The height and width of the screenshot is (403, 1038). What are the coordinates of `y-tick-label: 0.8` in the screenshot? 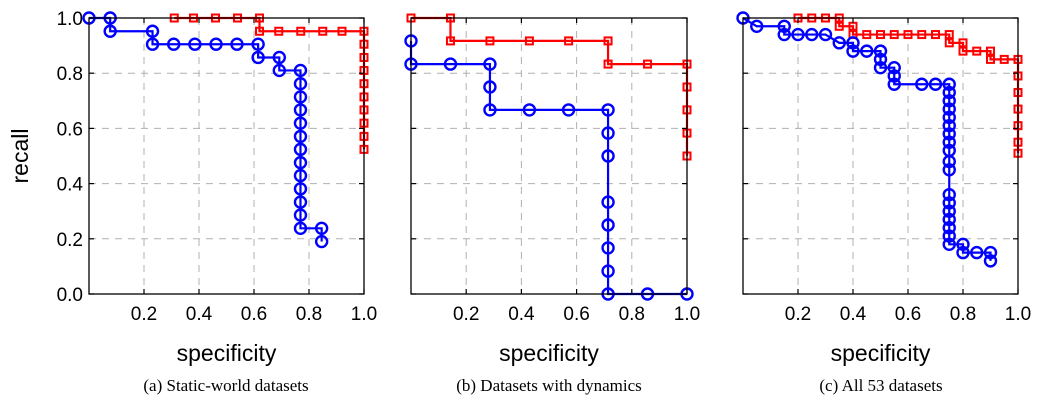 It's located at (70, 74).